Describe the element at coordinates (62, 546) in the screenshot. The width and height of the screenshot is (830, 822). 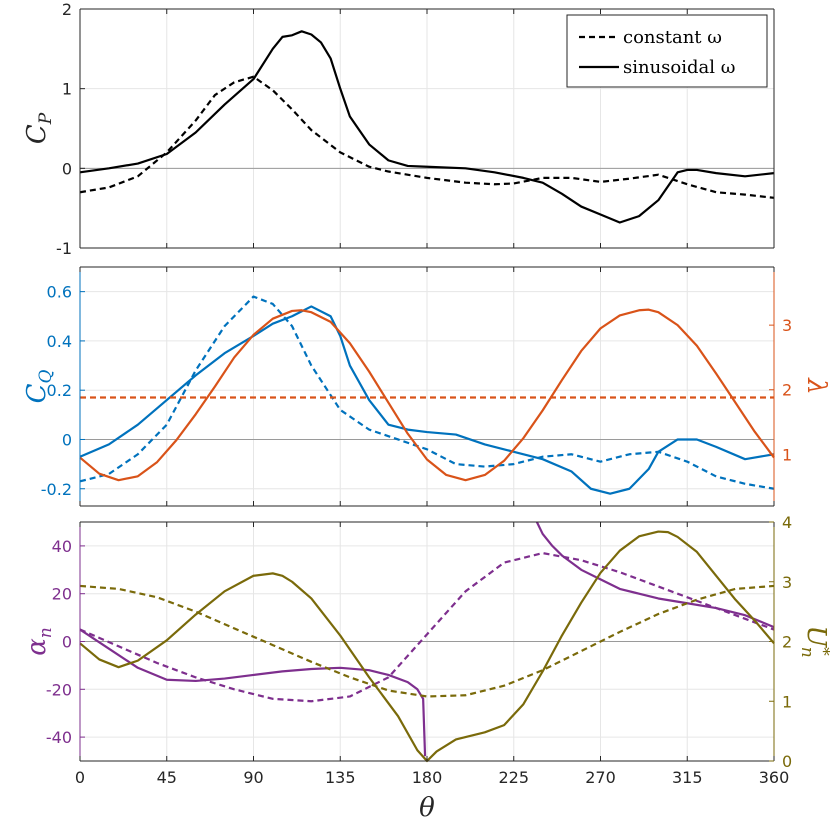
I see `y-tick-label: 40` at that location.